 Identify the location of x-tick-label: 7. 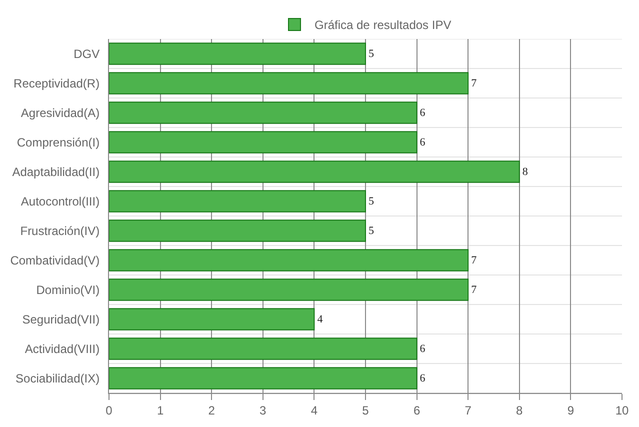
(468, 410).